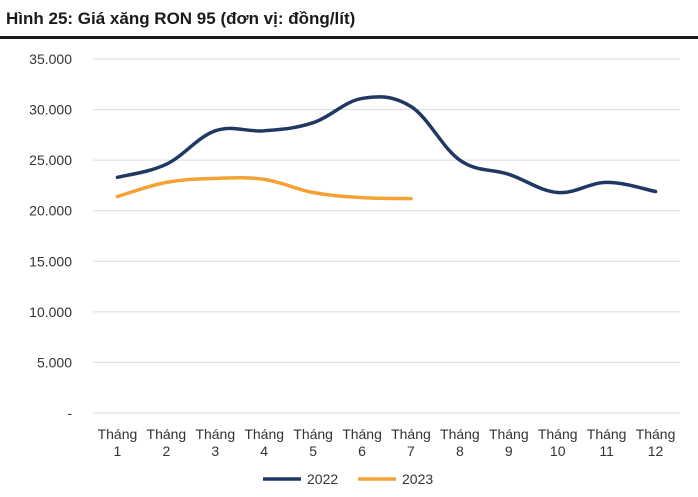 The width and height of the screenshot is (698, 497). What do you see at coordinates (50, 110) in the screenshot?
I see `y-tick-label-6: 30.000` at bounding box center [50, 110].